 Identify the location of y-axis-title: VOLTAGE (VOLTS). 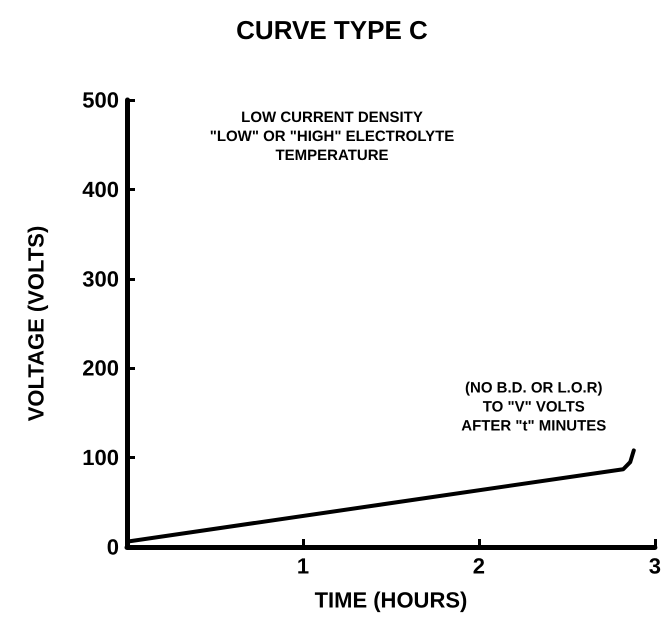
(36, 324).